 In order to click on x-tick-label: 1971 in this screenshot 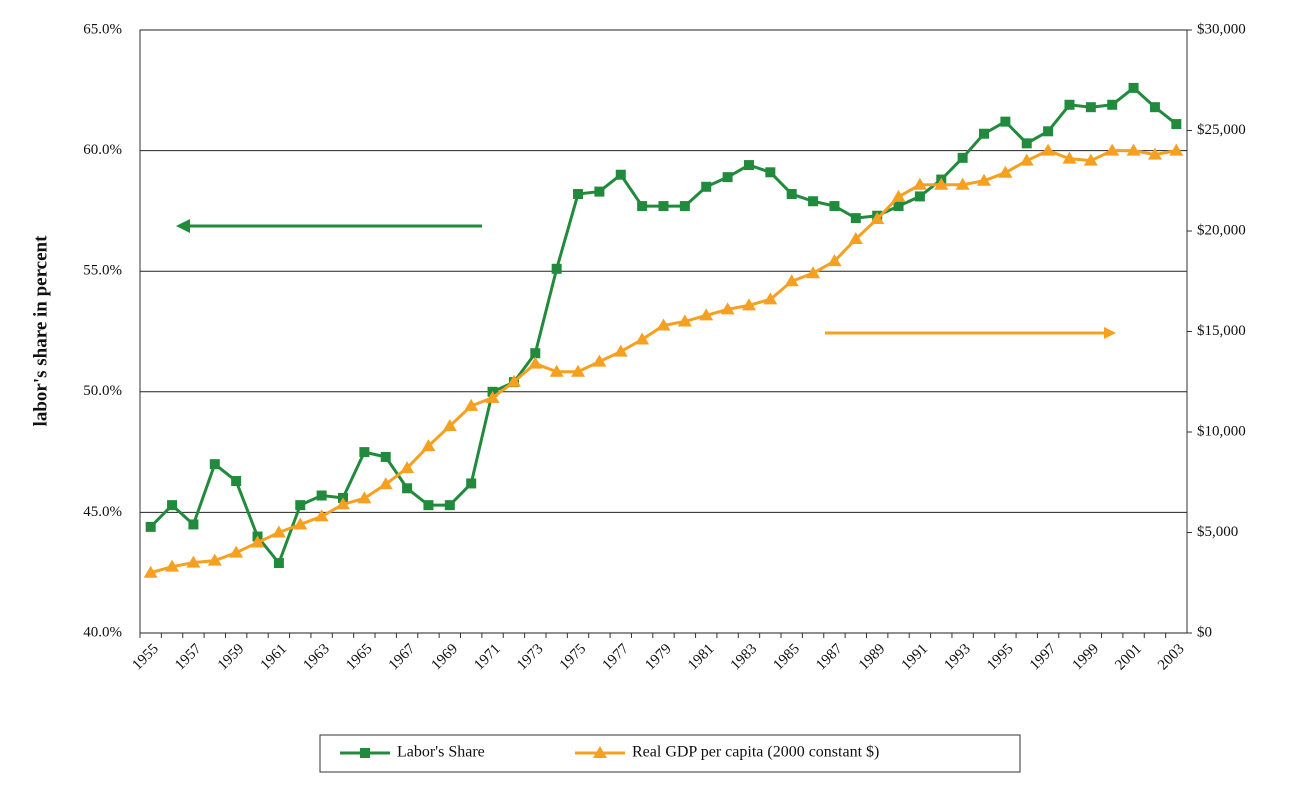, I will do `click(487, 657)`.